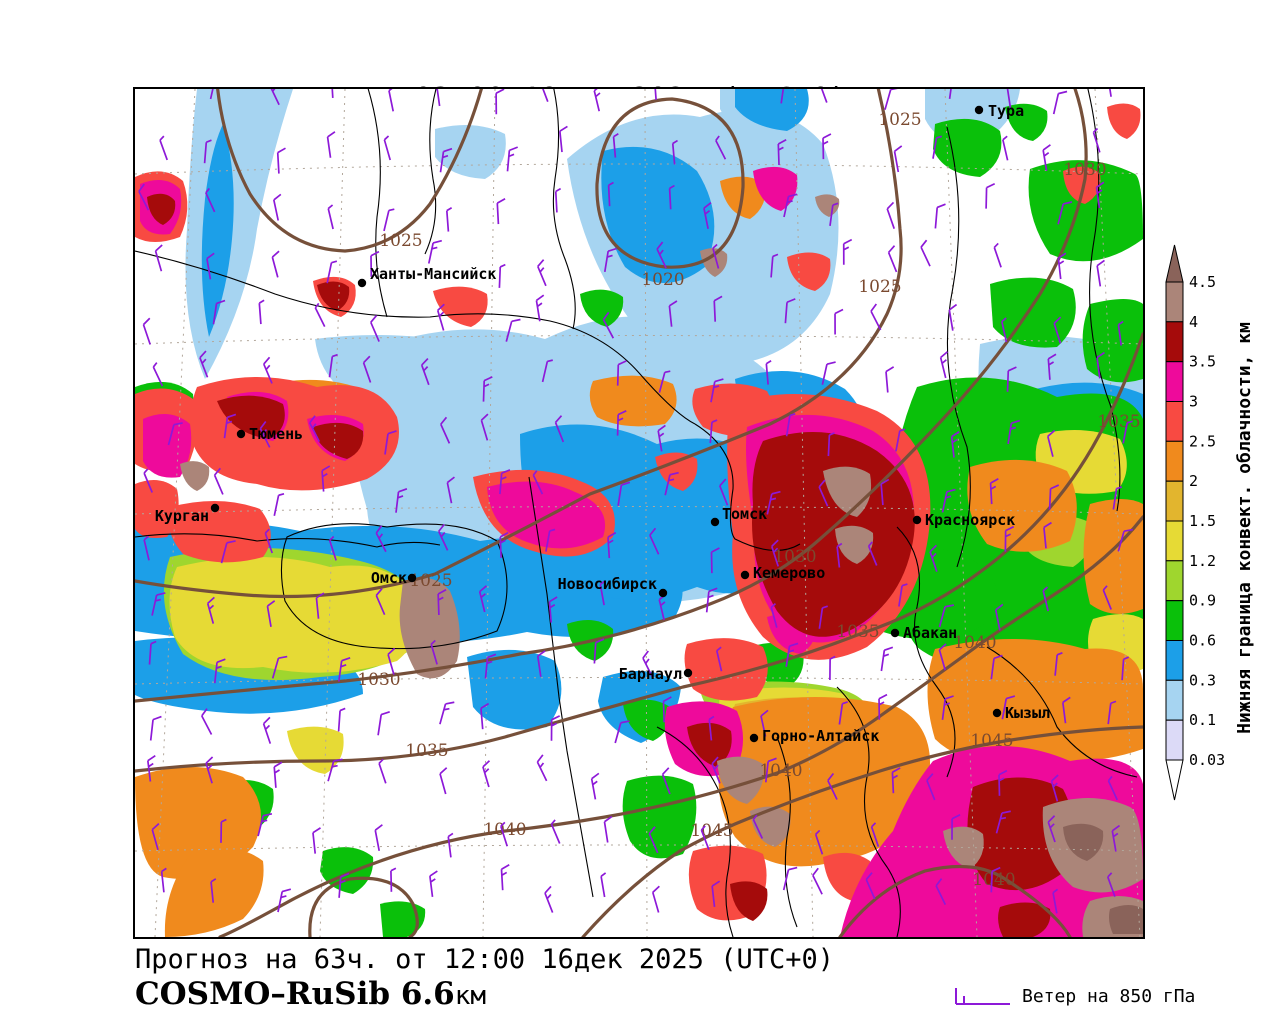 Image resolution: width=1280 pixels, height=1024 pixels. Describe the element at coordinates (991, 741) in the screenshot. I see `isobar-label: 1045` at that location.